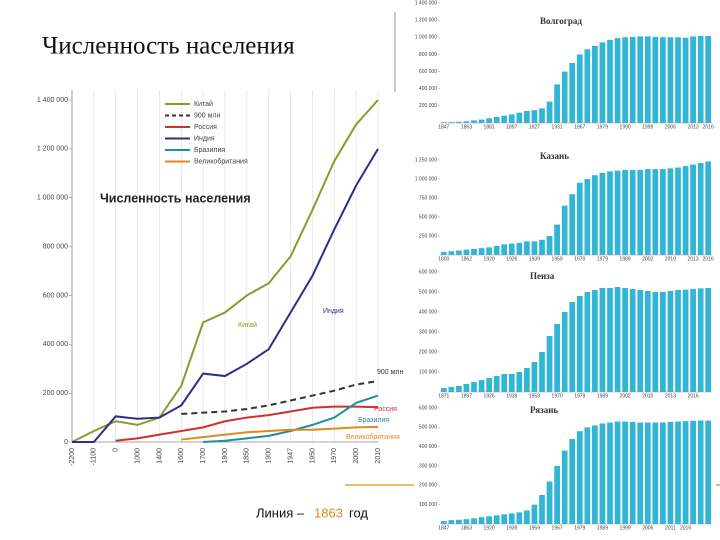  What do you see at coordinates (428, 217) in the screenshot?
I see `y-tick-label: 500 000` at bounding box center [428, 217].